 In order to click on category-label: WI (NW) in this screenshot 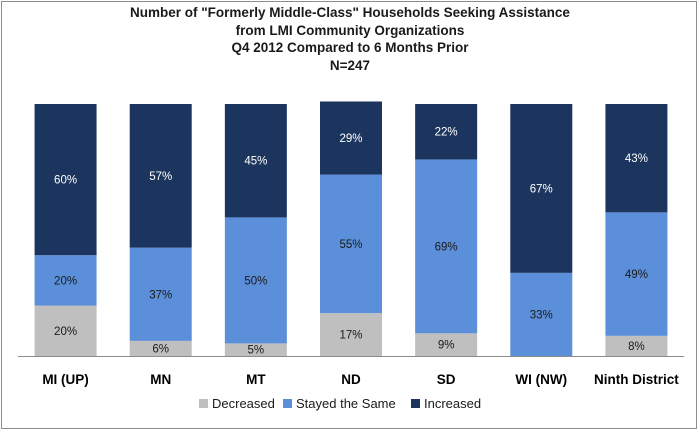, I will do `click(541, 379)`.